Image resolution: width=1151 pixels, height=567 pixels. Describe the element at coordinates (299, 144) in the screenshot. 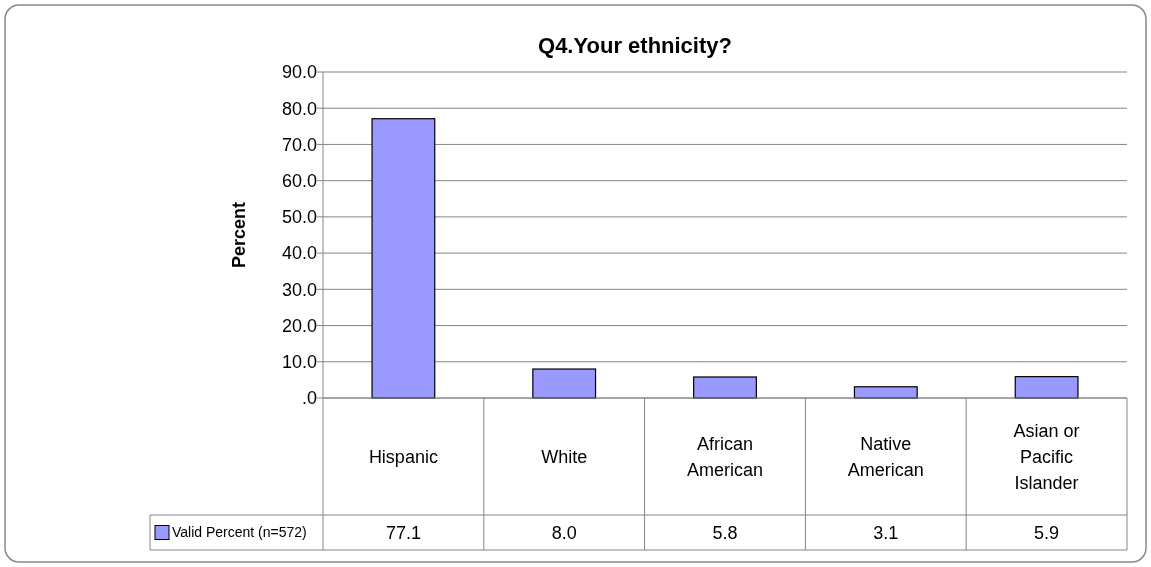

I see `y-tick-label: 70.0` at that location.